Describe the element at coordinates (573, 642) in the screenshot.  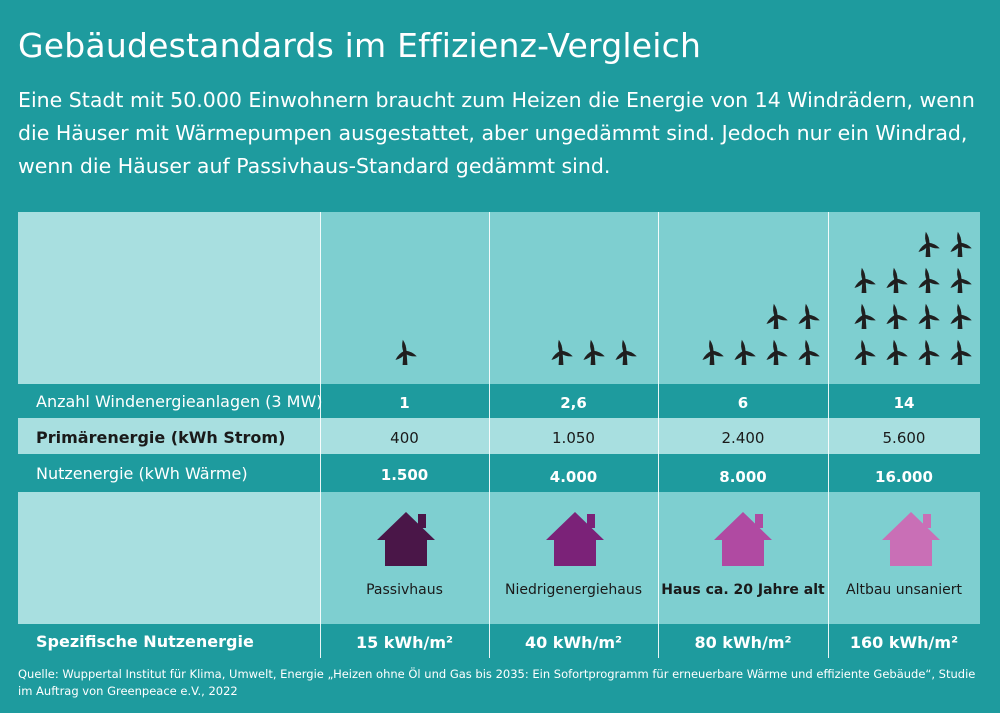
I see `value-specific-niedrigenergie: 40 kWh/m²` at that location.